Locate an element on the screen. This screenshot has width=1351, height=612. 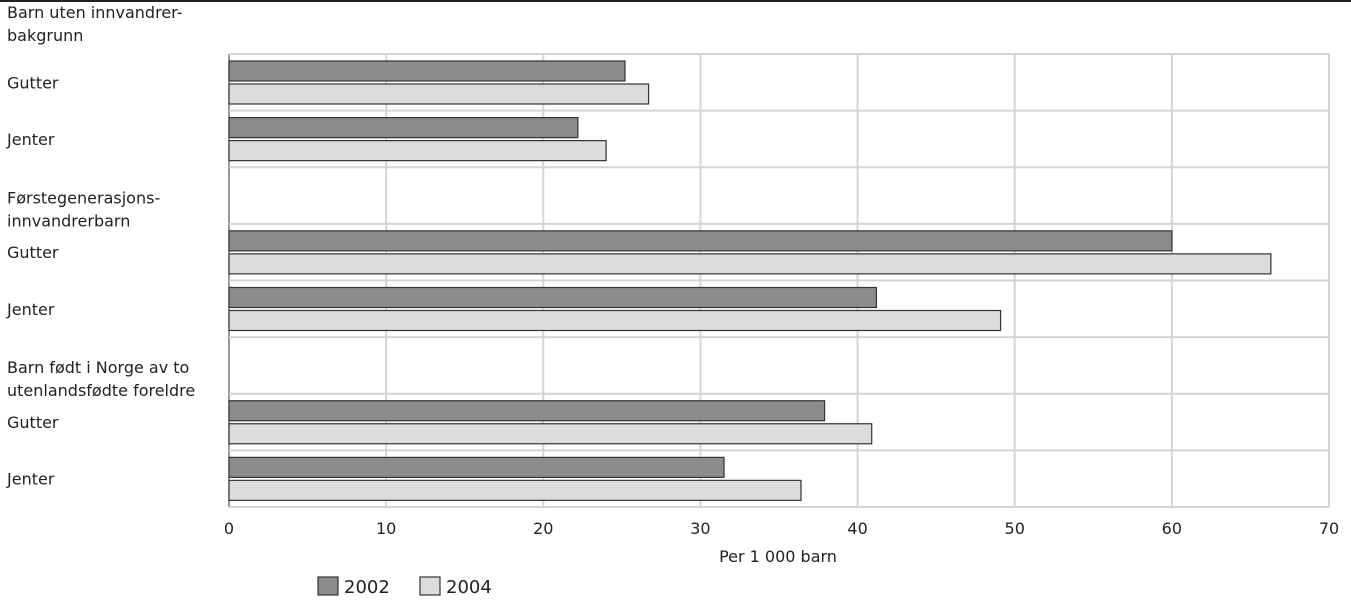
x-tick-label: 70 is located at coordinates (1329, 528).